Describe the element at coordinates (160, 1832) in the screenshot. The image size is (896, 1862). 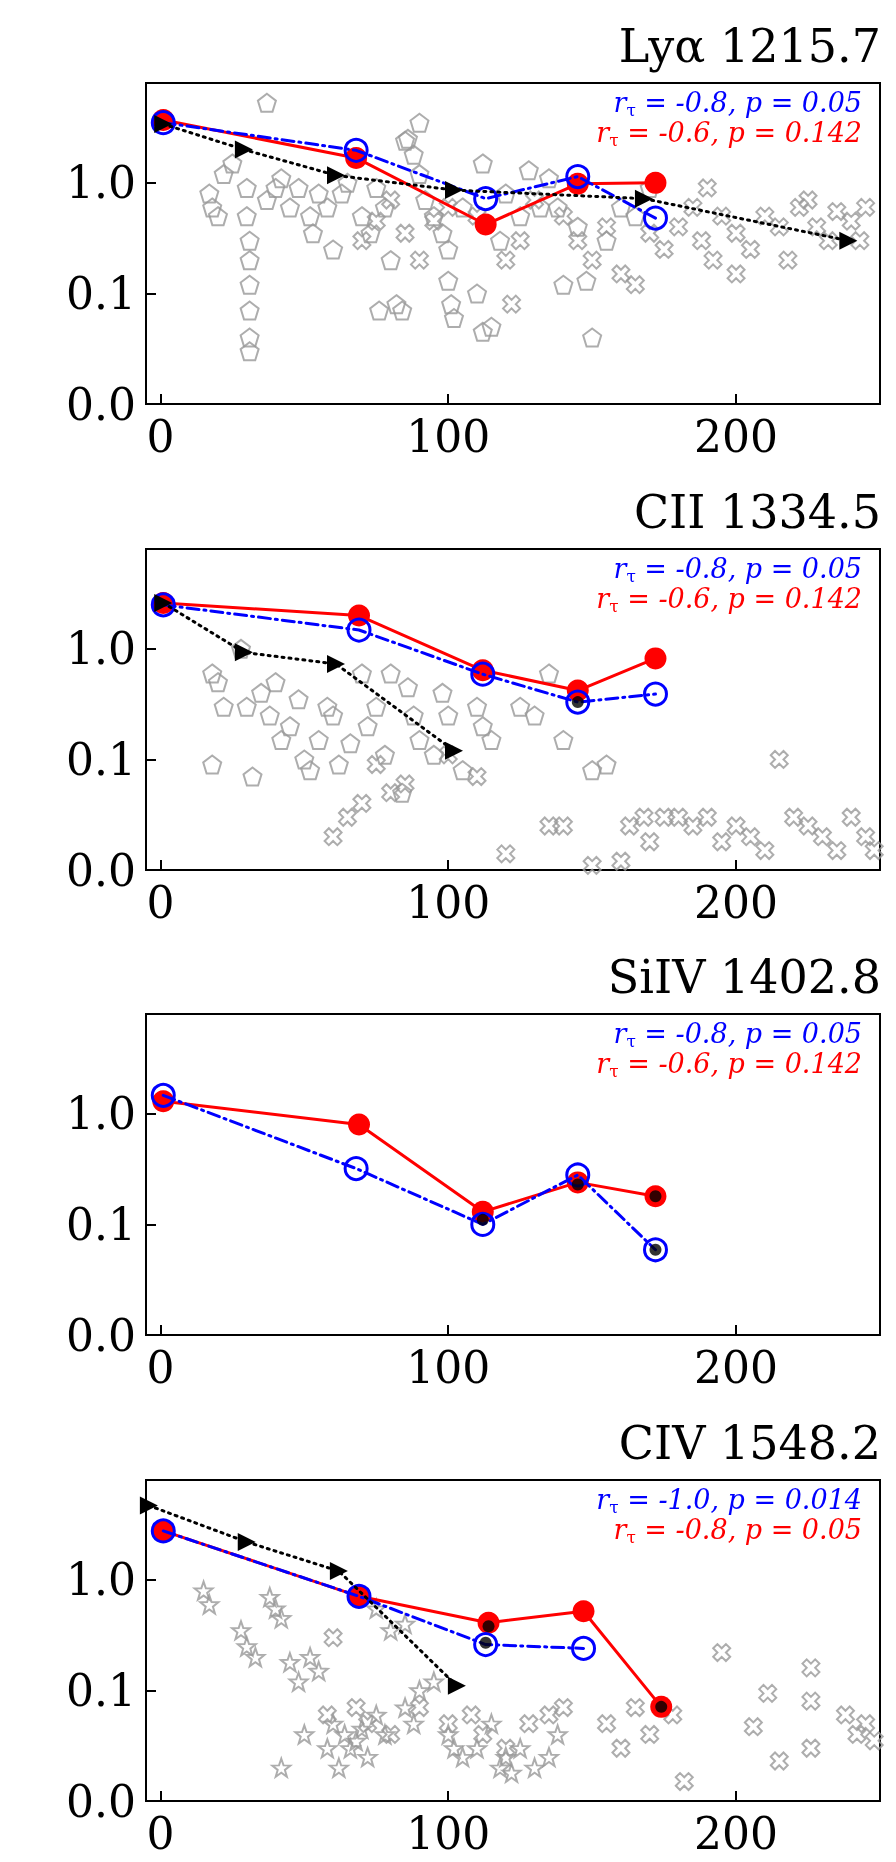
I see `x-tick-label: 0` at that location.